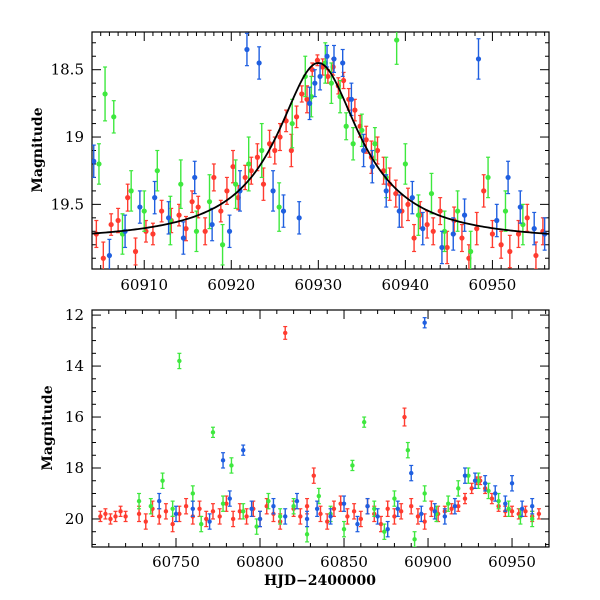 This screenshot has height=600, width=600. What do you see at coordinates (74, 417) in the screenshot?
I see `y-tick-label: 16` at bounding box center [74, 417].